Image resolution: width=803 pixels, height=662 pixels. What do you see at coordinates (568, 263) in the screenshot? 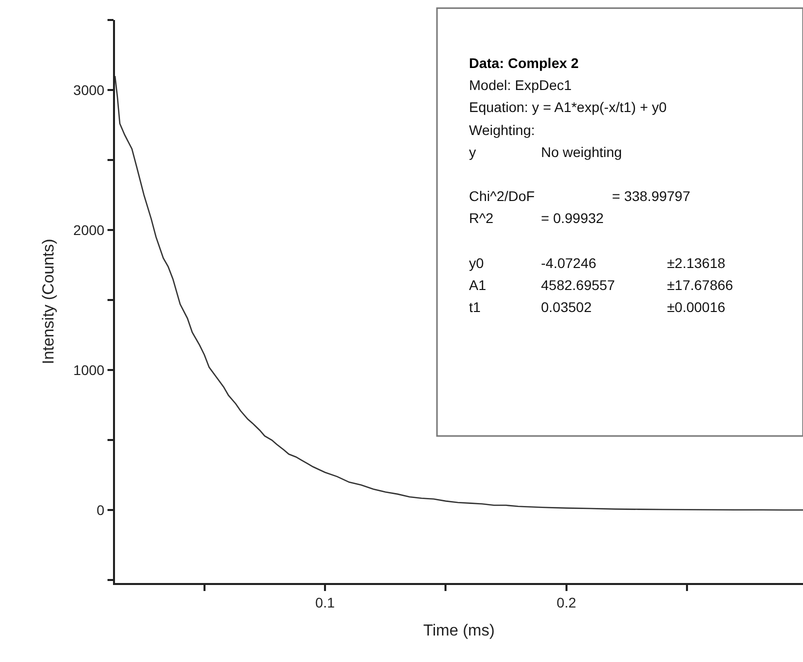
I see `annotation: -4.07246` at bounding box center [568, 263].